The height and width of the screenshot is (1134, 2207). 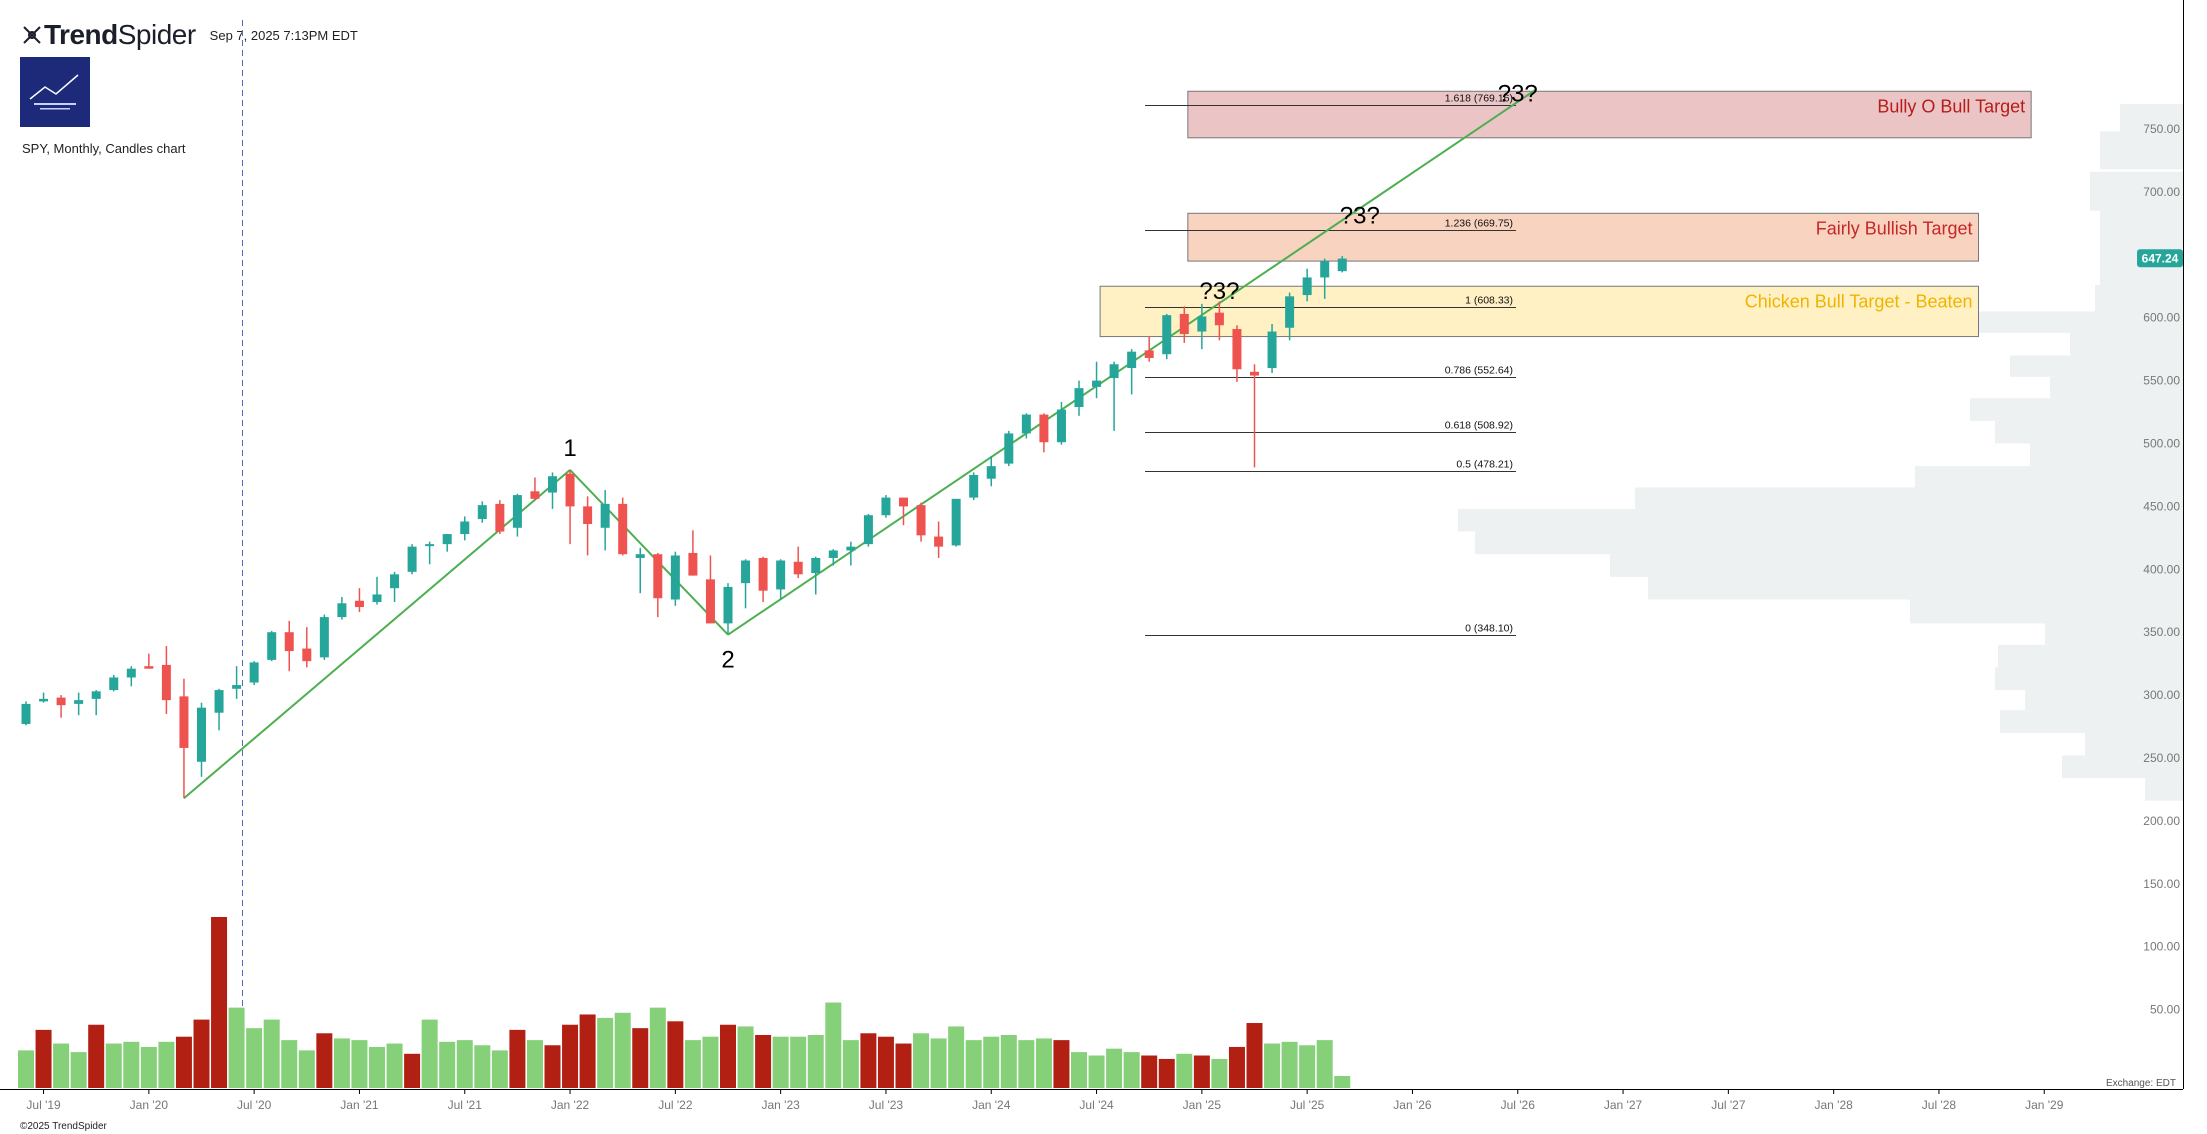 I want to click on y-tick-label: 450.00, so click(x=2161, y=506).